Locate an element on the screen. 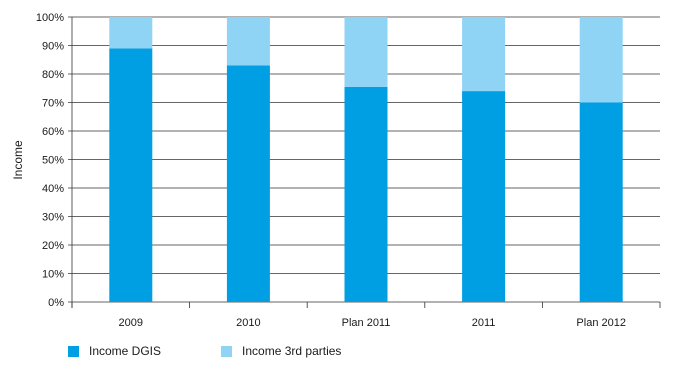 The width and height of the screenshot is (677, 367). y-tick-label: 60% is located at coordinates (53, 132).